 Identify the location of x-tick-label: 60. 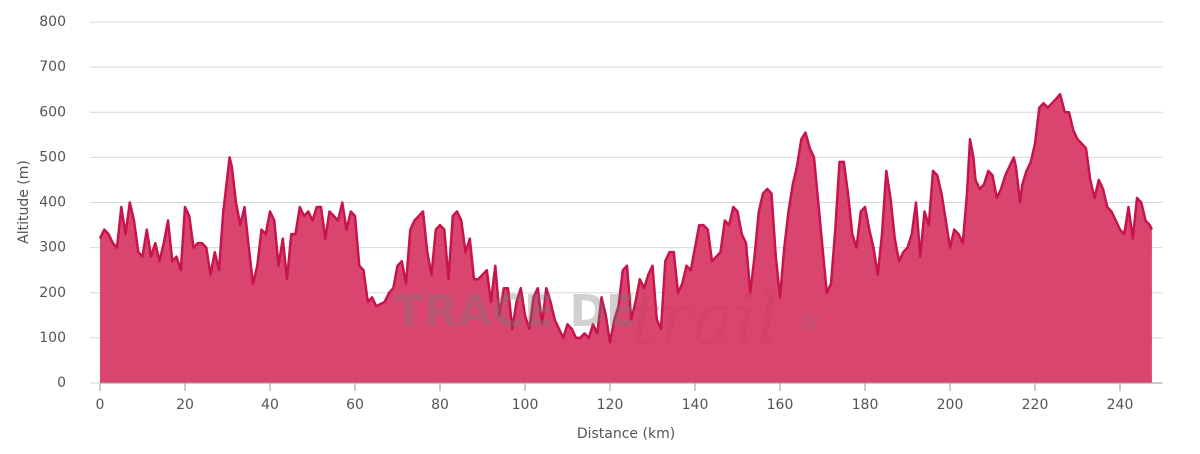
(355, 405).